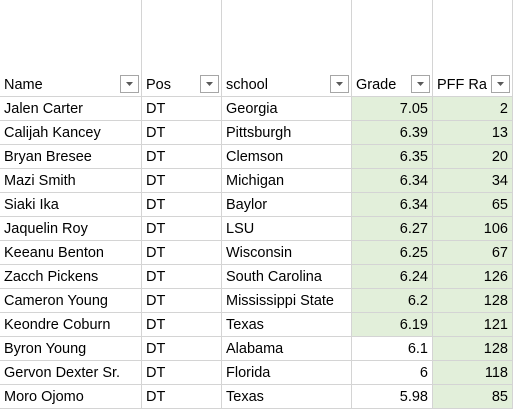 The height and width of the screenshot is (409, 513). I want to click on table-cell: Moro Ojomo, so click(71, 397).